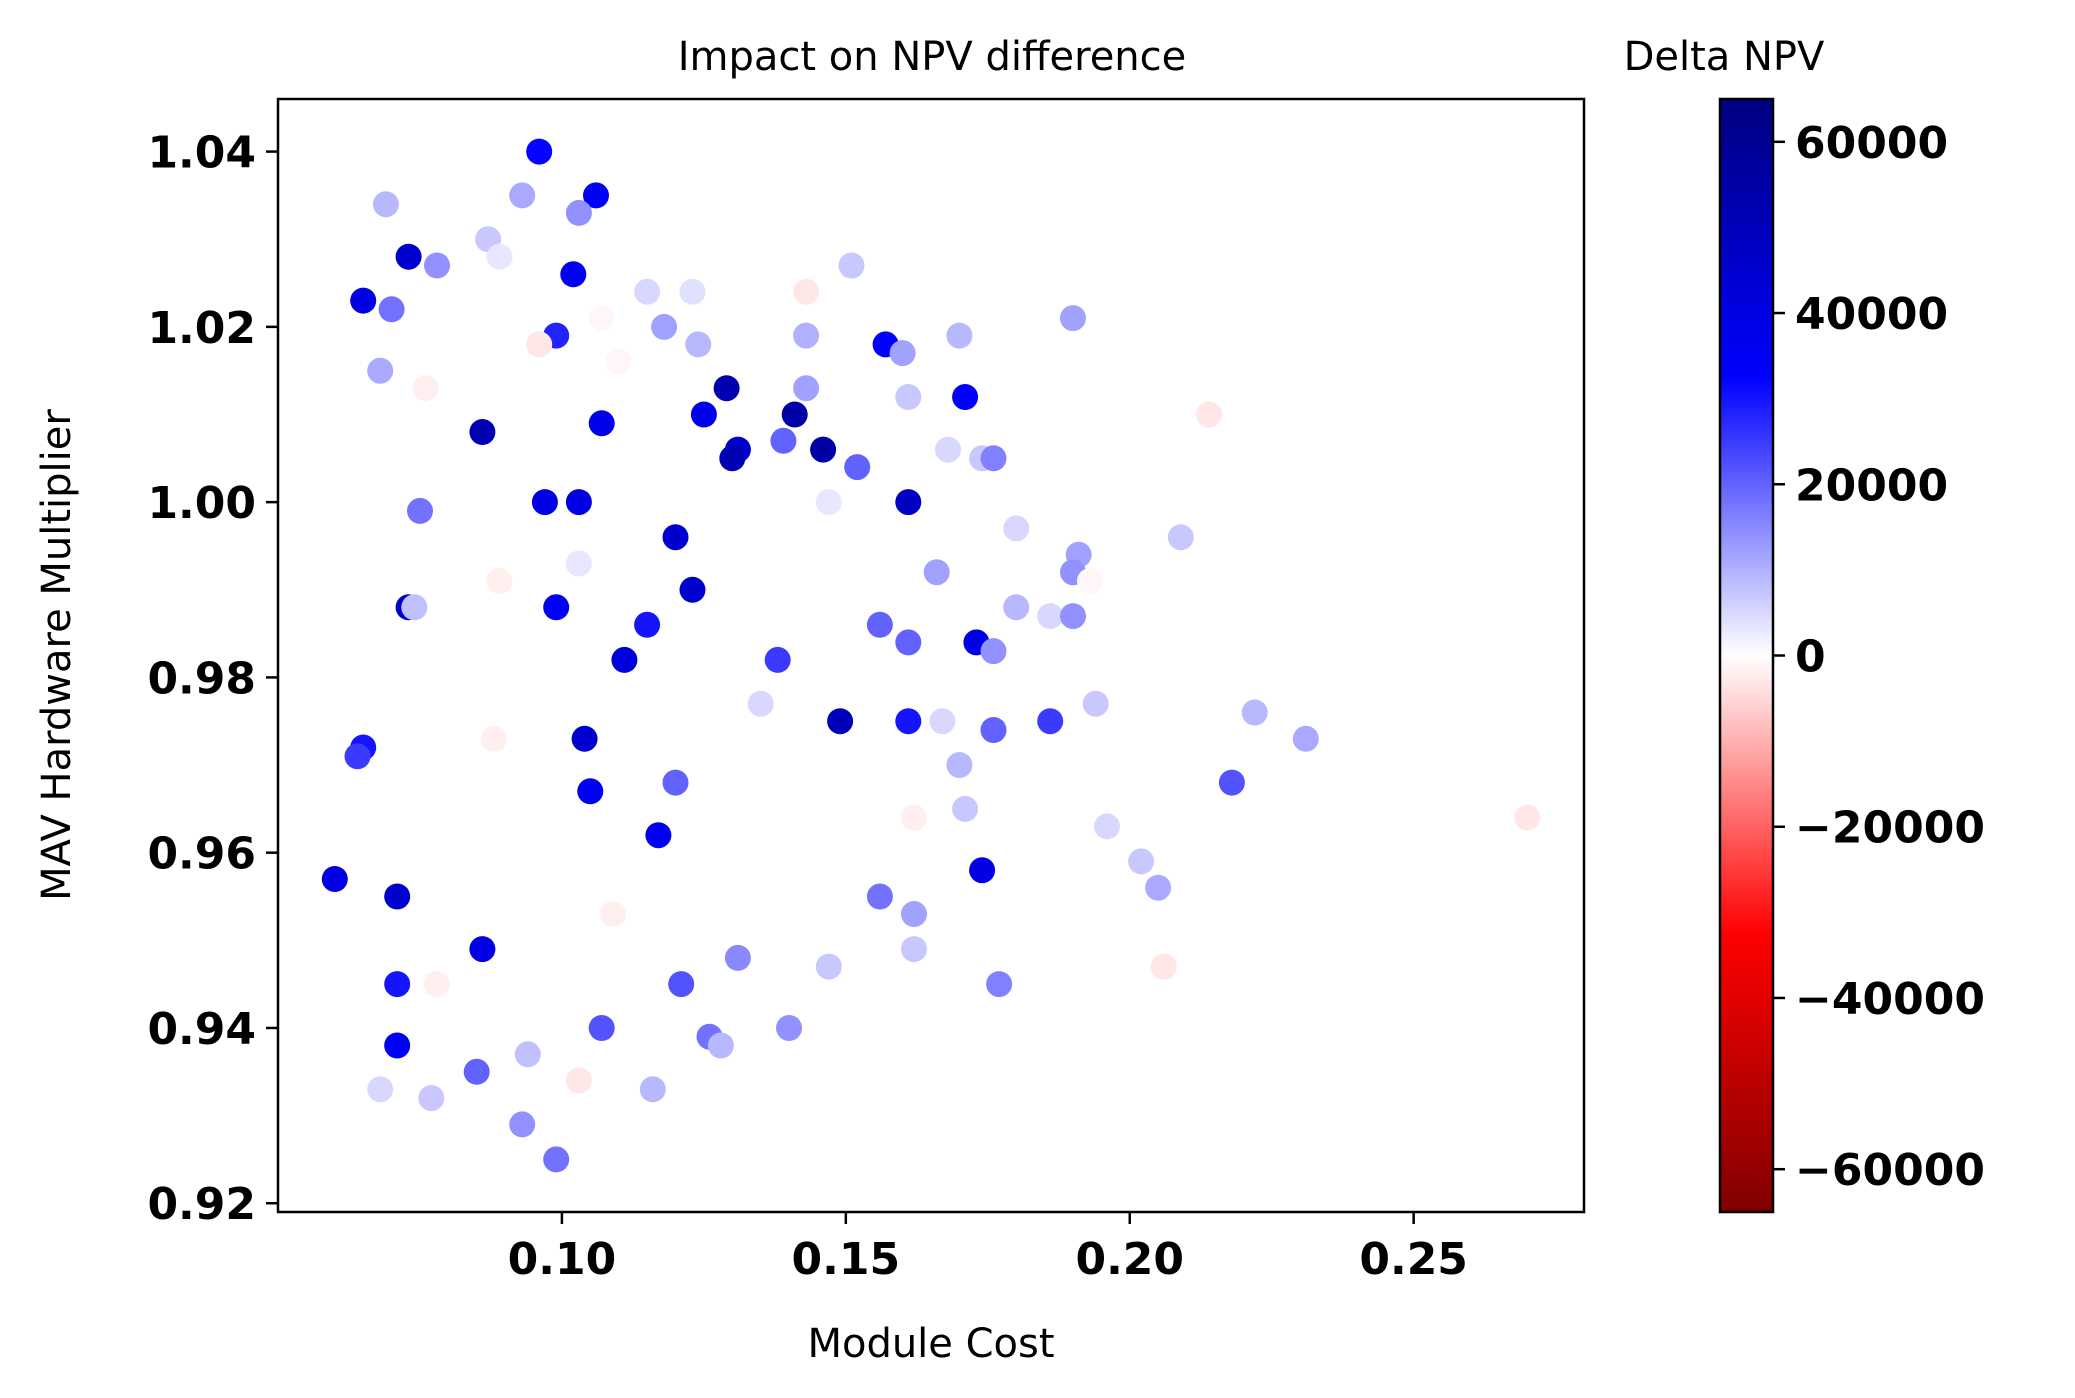  I want to click on colorbar-ticks: 60000 40000 20000 0 −20000 −40000 −60000, so click(1879, 657).